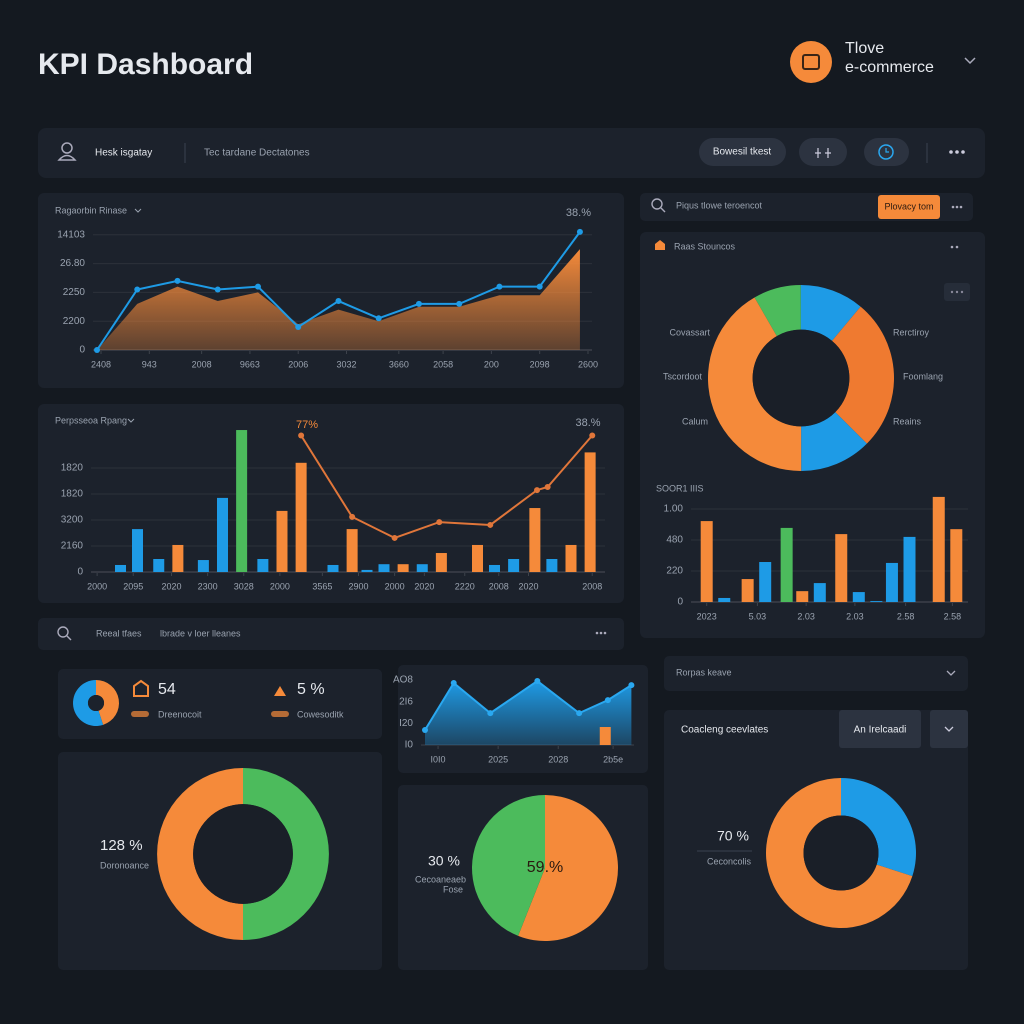  Describe the element at coordinates (906, 616) in the screenshot. I see `x-tick-label: 2.58` at that location.